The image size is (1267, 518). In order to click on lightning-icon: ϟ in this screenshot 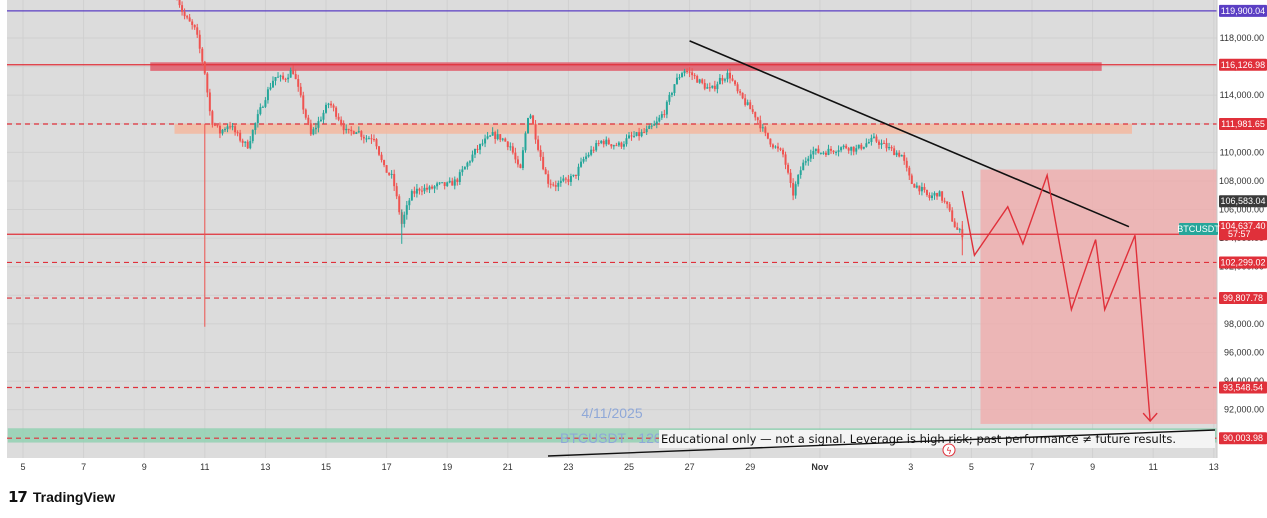, I will do `click(949, 450)`.